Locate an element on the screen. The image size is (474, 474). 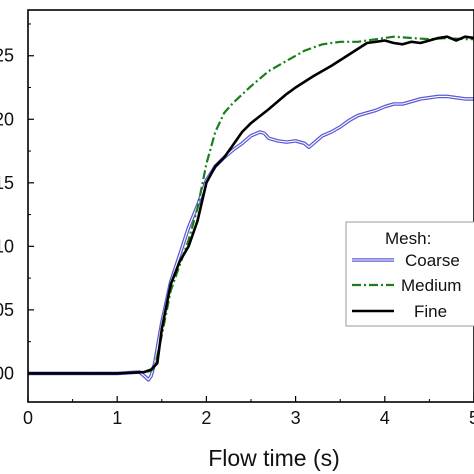
x-tick-label: 2 is located at coordinates (206, 418).